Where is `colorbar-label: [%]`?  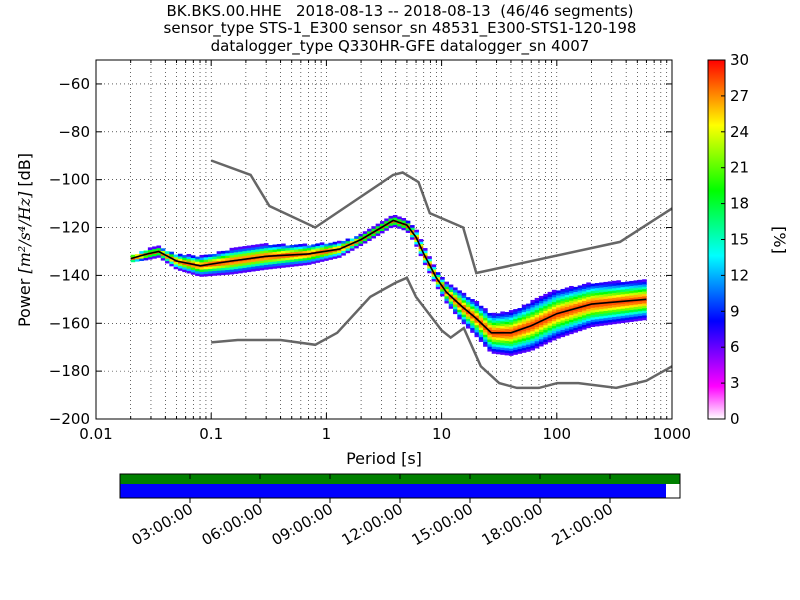 colorbar-label: [%] is located at coordinates (779, 240).